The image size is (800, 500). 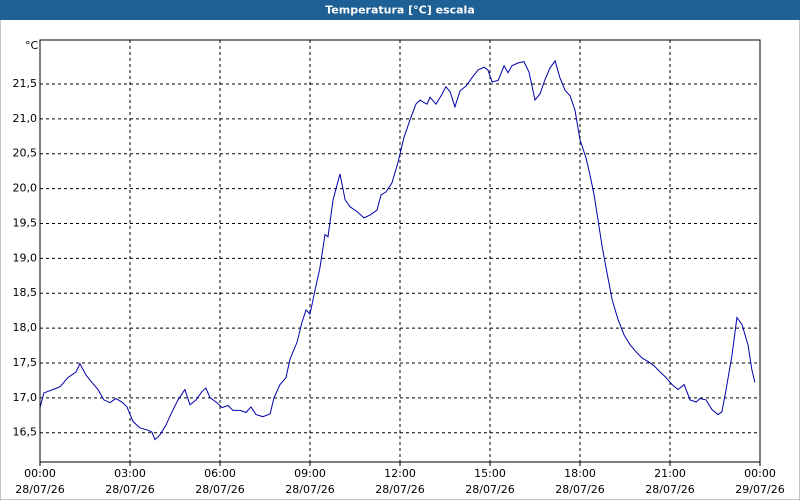 I want to click on y-tick-label: 16,5, so click(x=25, y=432).